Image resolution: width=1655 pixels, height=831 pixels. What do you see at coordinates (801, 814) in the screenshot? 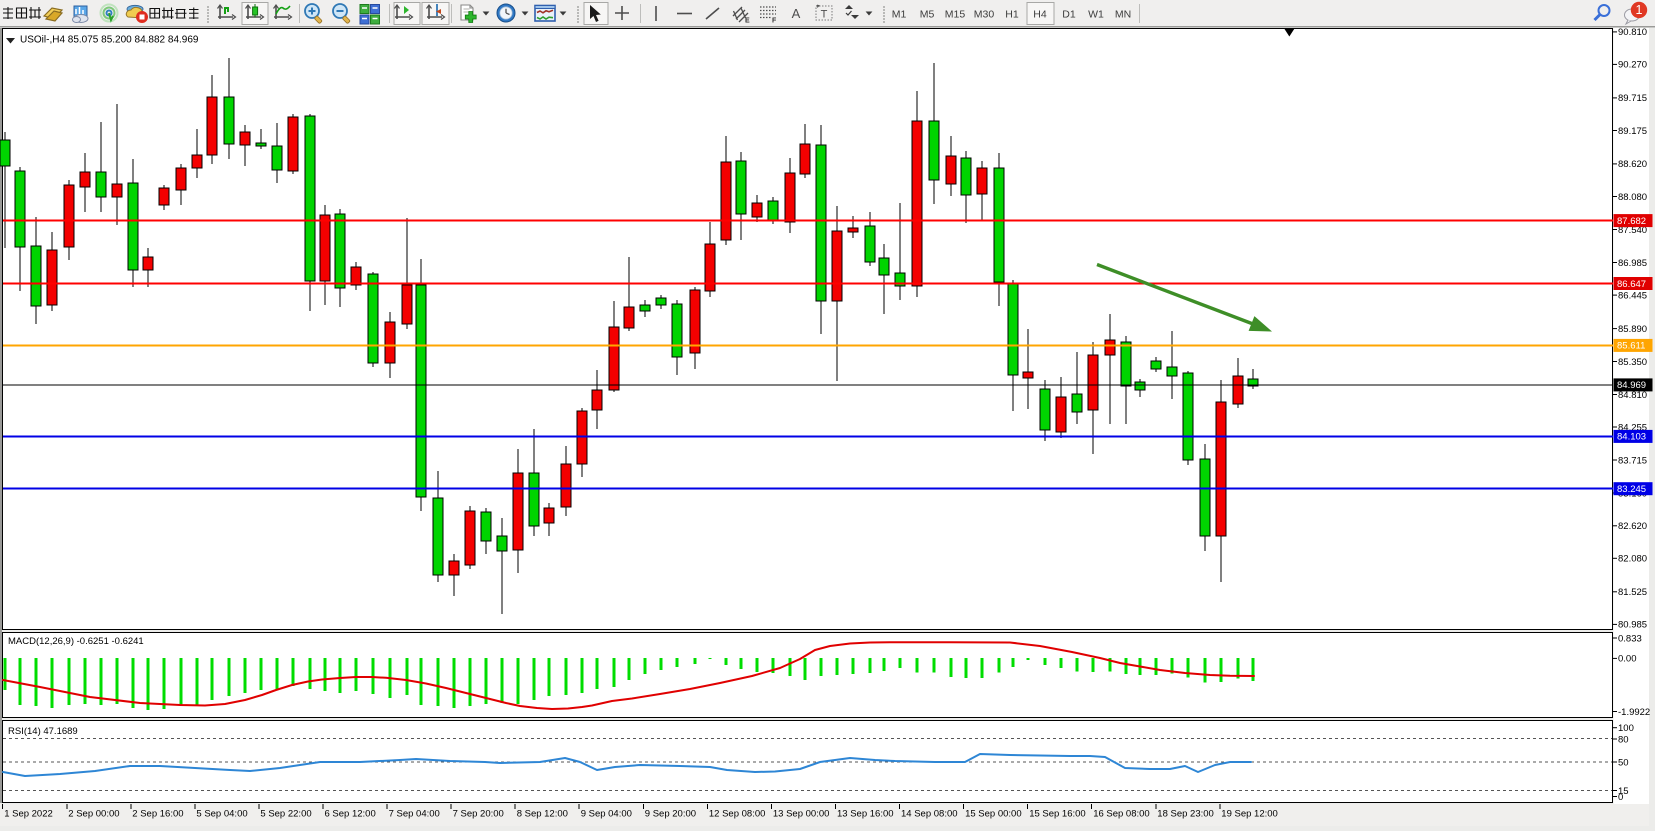
I see `svg-text: 13 Sep 00:00` at bounding box center [801, 814].